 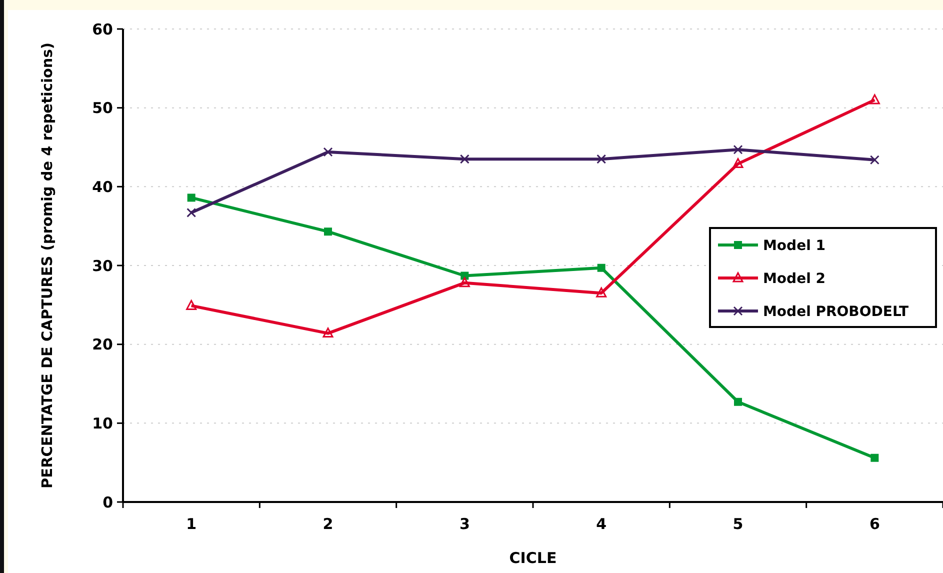 What do you see at coordinates (794, 278) in the screenshot?
I see `legend-label: Model 2` at bounding box center [794, 278].